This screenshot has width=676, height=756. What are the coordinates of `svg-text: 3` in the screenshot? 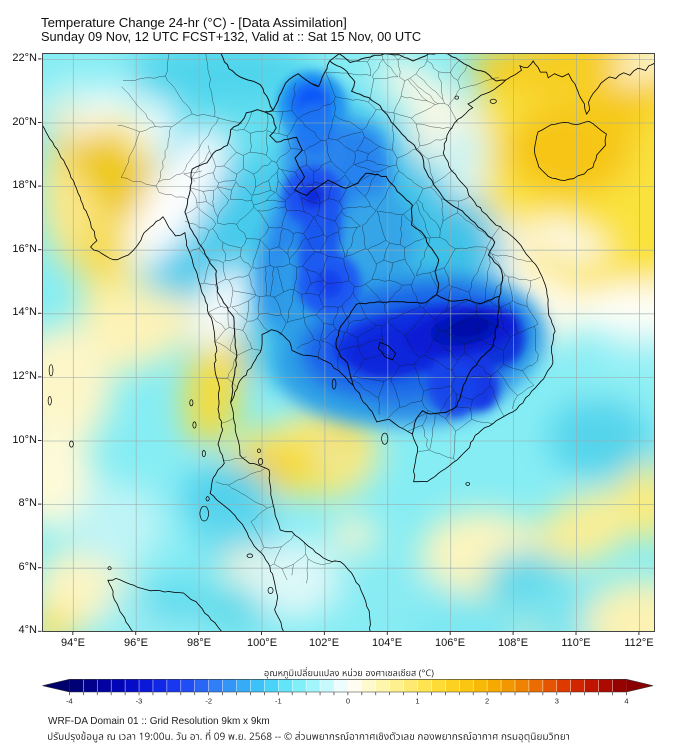 It's located at (557, 701).